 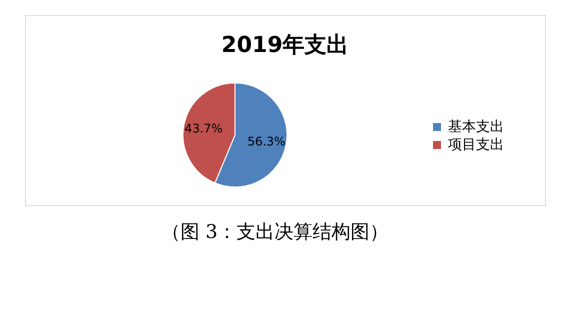 What do you see at coordinates (476, 145) in the screenshot?
I see `legend-label: 项目支出` at bounding box center [476, 145].